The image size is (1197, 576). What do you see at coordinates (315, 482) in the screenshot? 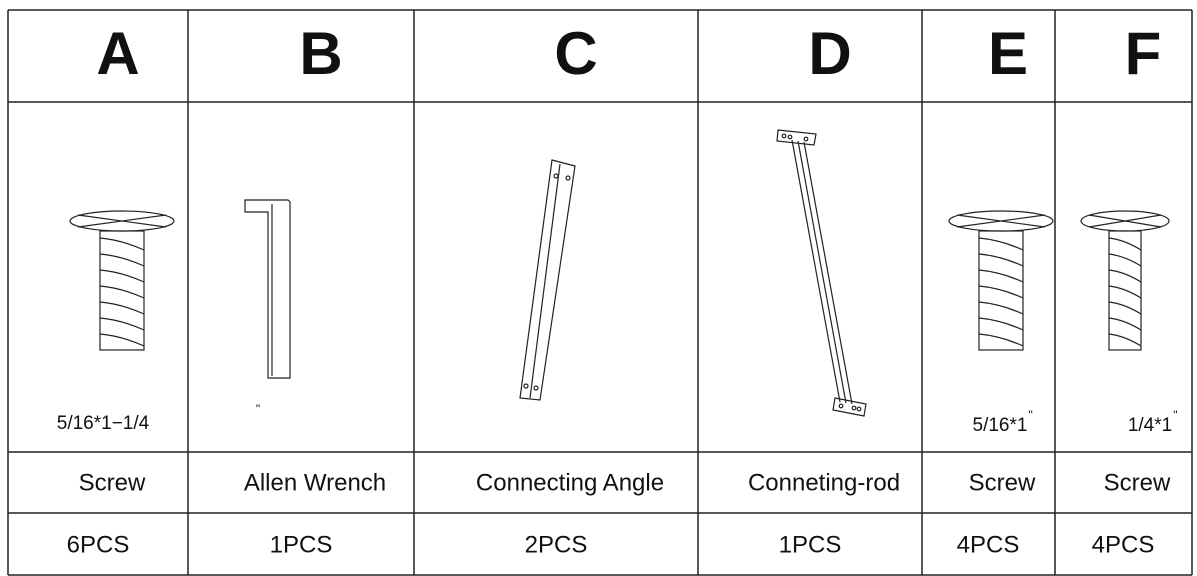
I see `item-name: Allen Wrench` at bounding box center [315, 482].